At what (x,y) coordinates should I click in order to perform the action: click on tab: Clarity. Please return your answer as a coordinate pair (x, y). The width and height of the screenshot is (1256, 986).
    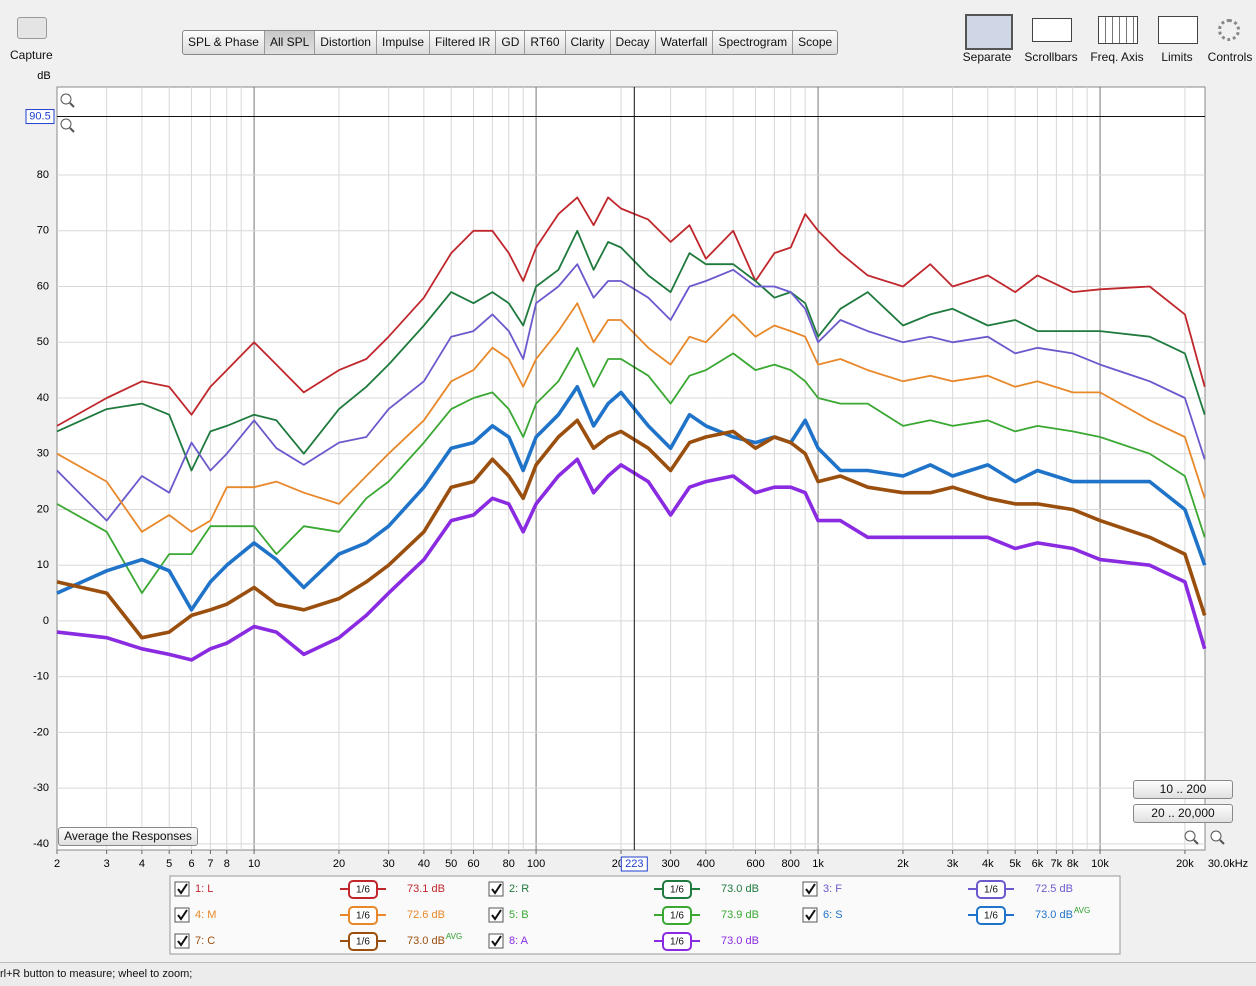
    Looking at the image, I should click on (588, 42).